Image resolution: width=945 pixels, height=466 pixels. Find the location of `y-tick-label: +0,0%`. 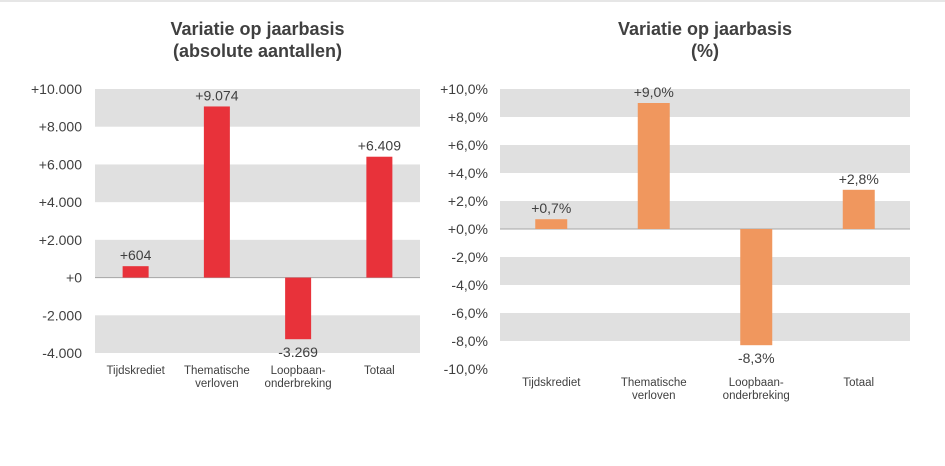

y-tick-label: +0,0% is located at coordinates (468, 229).